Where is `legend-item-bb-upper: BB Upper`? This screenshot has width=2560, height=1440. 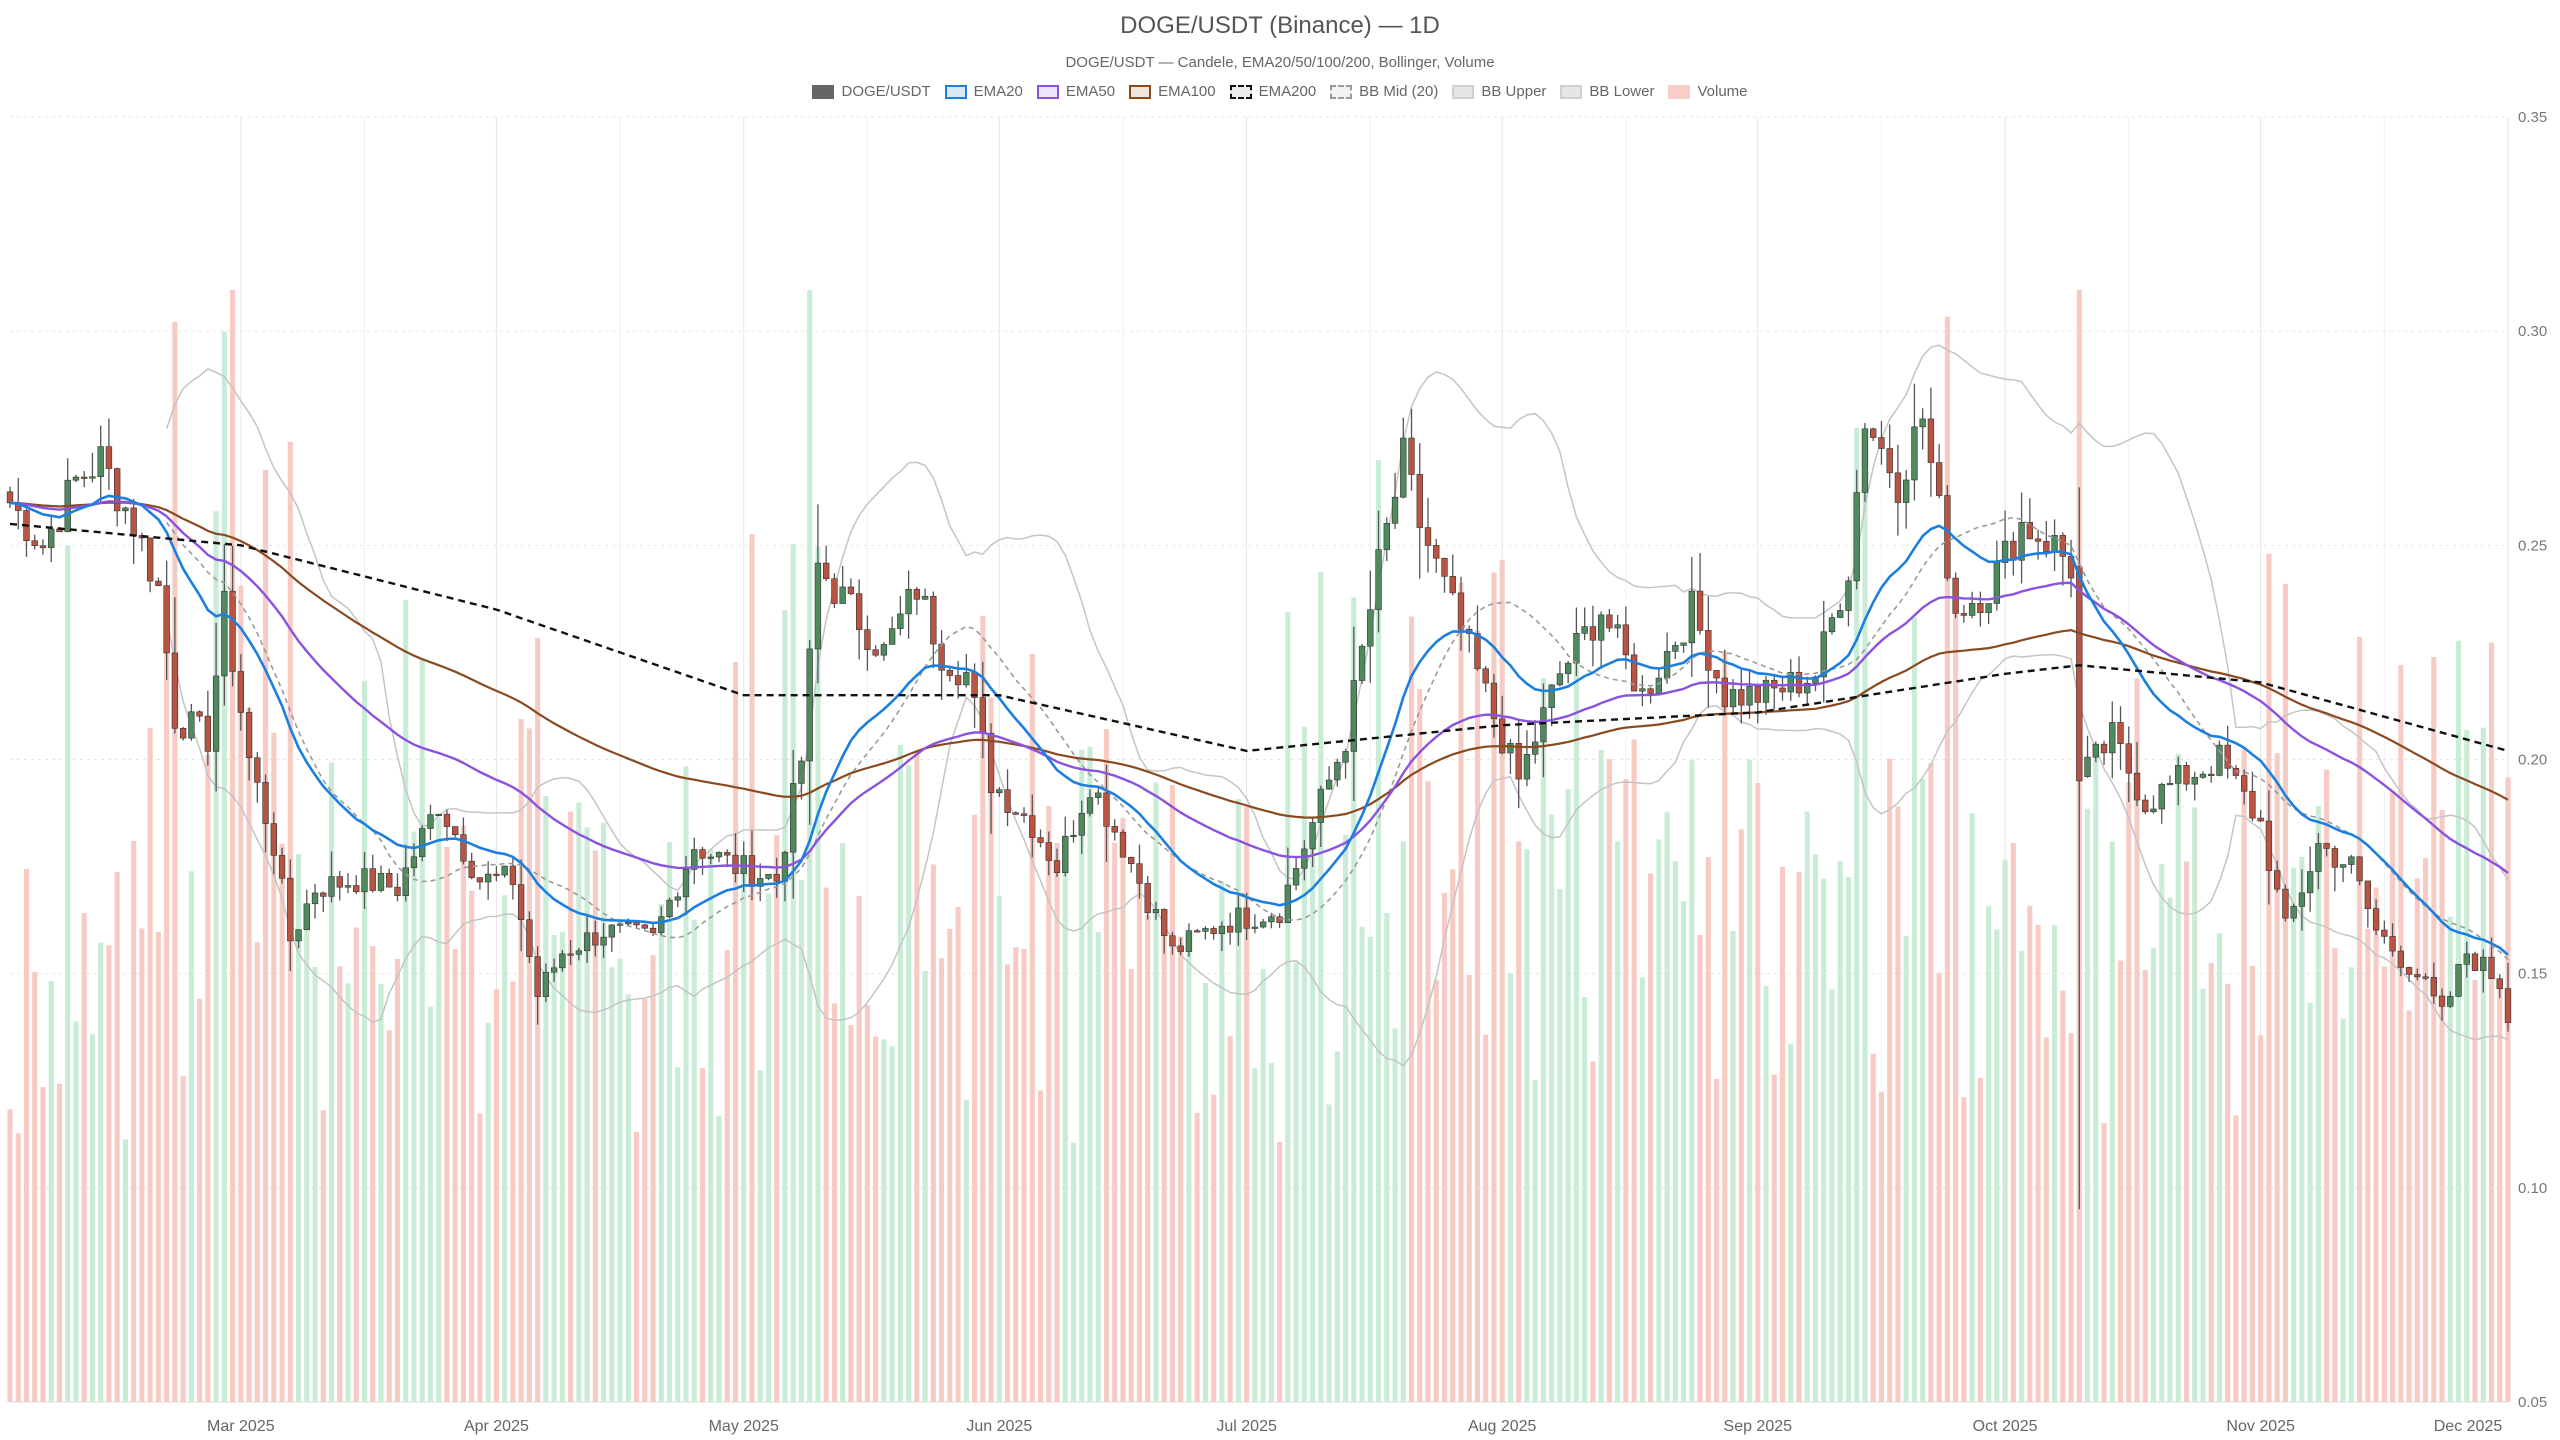
legend-item-bb-upper: BB Upper is located at coordinates (1499, 91).